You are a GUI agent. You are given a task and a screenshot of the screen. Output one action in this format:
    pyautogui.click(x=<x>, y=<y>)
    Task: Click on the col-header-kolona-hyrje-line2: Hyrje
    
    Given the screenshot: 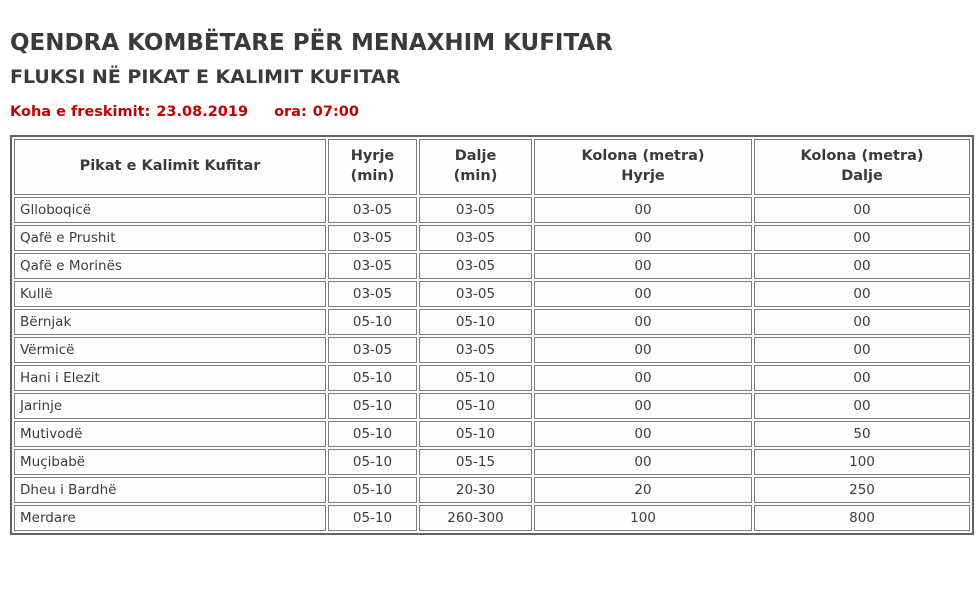 What is the action you would take?
    pyautogui.click(x=643, y=176)
    